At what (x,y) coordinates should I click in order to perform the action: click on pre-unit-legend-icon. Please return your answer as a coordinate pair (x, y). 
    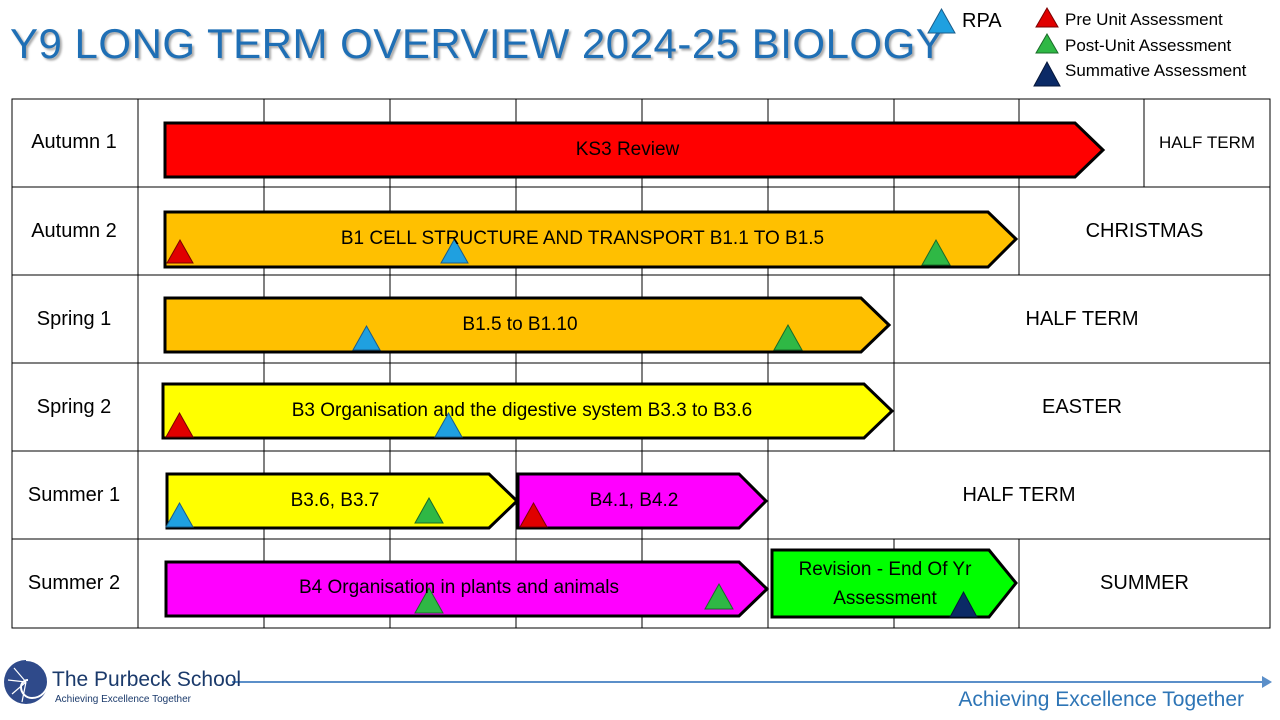
    Looking at the image, I should click on (1047, 17).